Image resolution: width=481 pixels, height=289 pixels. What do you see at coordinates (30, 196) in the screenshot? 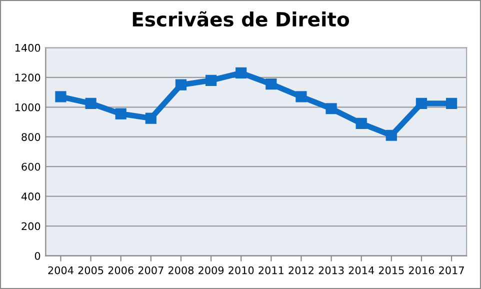
I see `y-tick-label: 400` at bounding box center [30, 196].